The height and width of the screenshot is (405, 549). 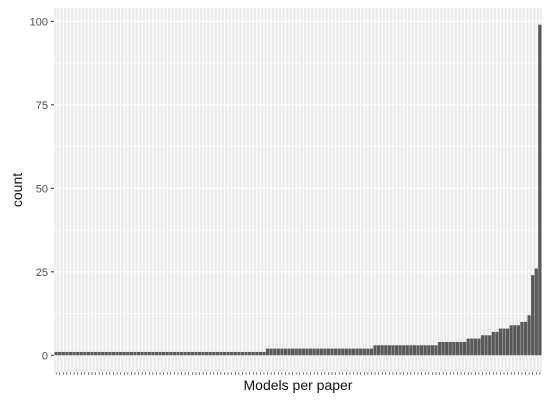 I want to click on y-tick-label: 25, so click(x=42, y=273).